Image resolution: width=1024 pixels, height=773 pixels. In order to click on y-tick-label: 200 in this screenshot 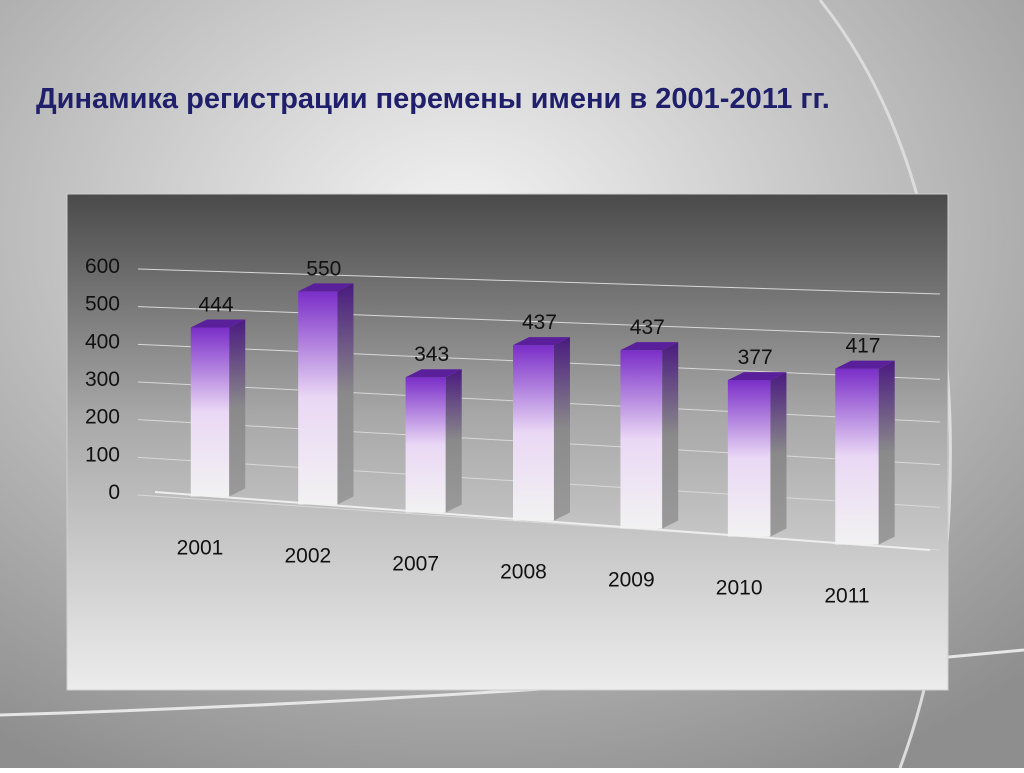, I will do `click(102, 417)`.